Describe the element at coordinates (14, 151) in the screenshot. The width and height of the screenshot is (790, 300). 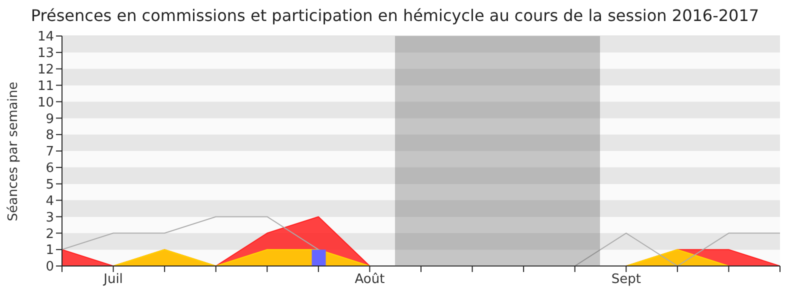
I see `y-axis-title: Séances par semaine` at that location.